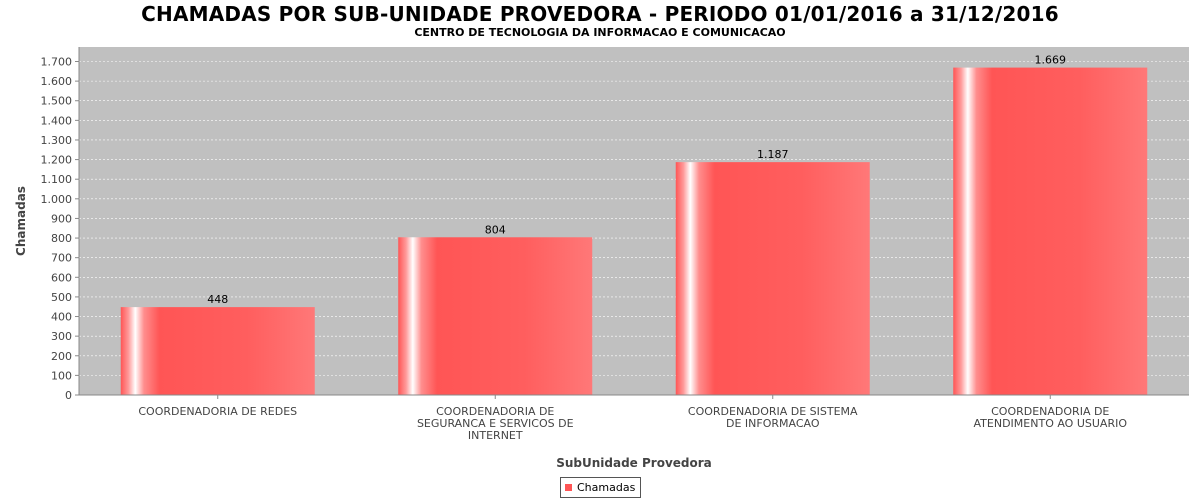 The image size is (1200, 500). What do you see at coordinates (61, 297) in the screenshot?
I see `y-tick-label: 500` at bounding box center [61, 297].